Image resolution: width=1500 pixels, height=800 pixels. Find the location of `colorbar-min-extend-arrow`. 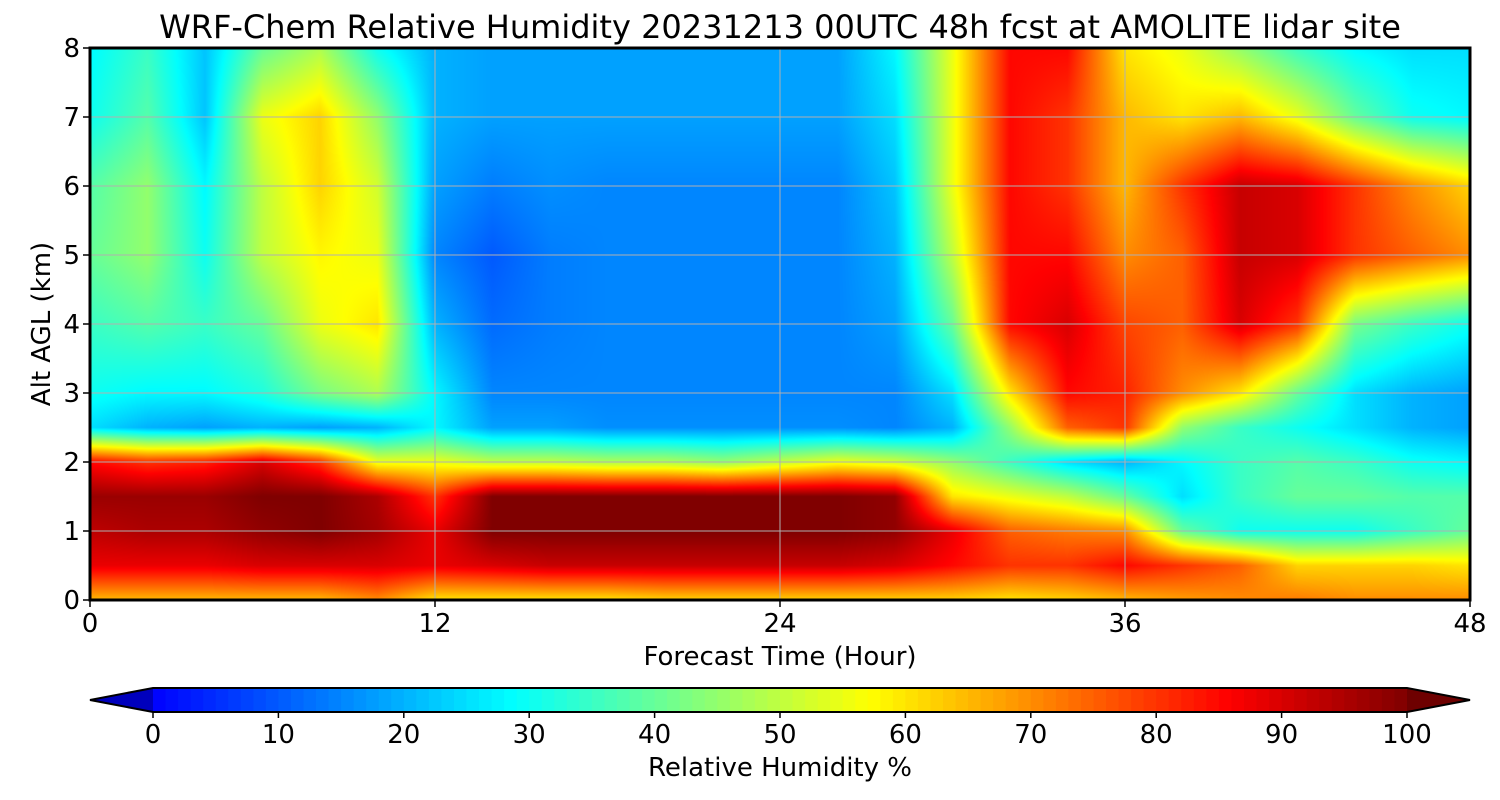

colorbar-min-extend-arrow is located at coordinates (121, 700).